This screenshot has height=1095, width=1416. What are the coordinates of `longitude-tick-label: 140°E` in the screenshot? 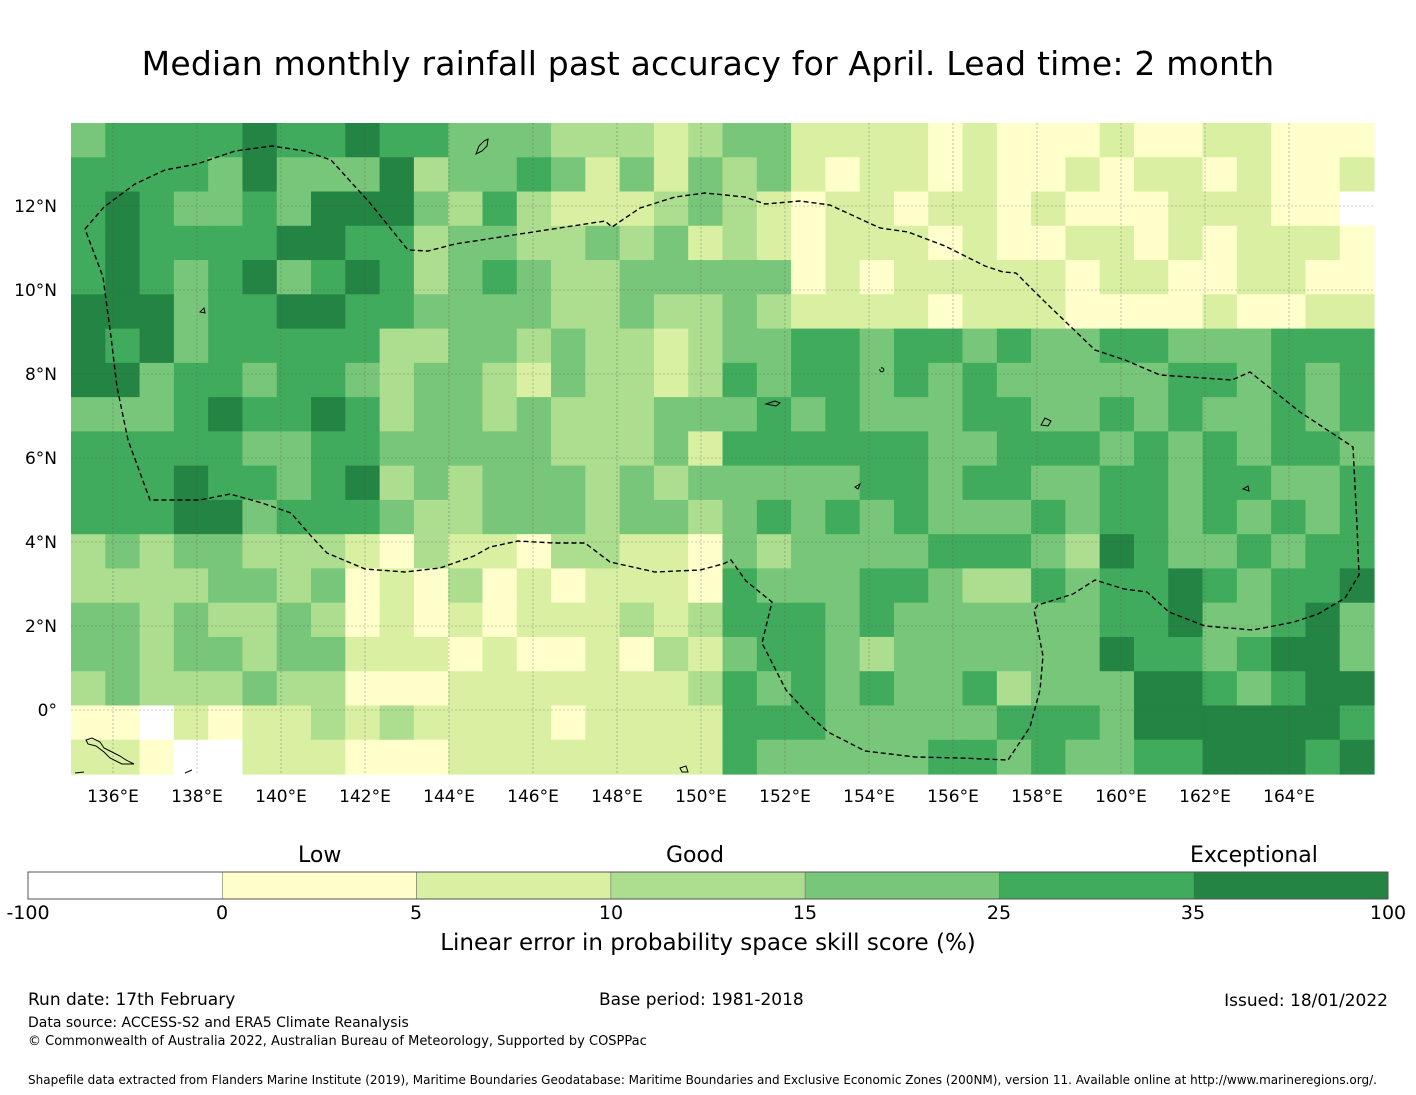 It's located at (281, 797).